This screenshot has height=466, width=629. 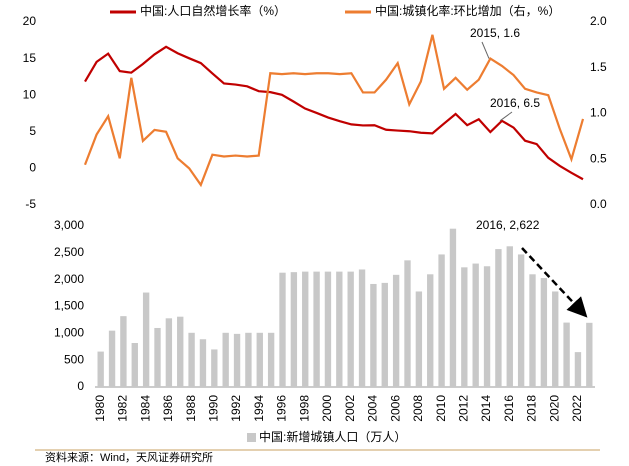 What do you see at coordinates (74, 359) in the screenshot?
I see `y-tick-label: 500` at bounding box center [74, 359].